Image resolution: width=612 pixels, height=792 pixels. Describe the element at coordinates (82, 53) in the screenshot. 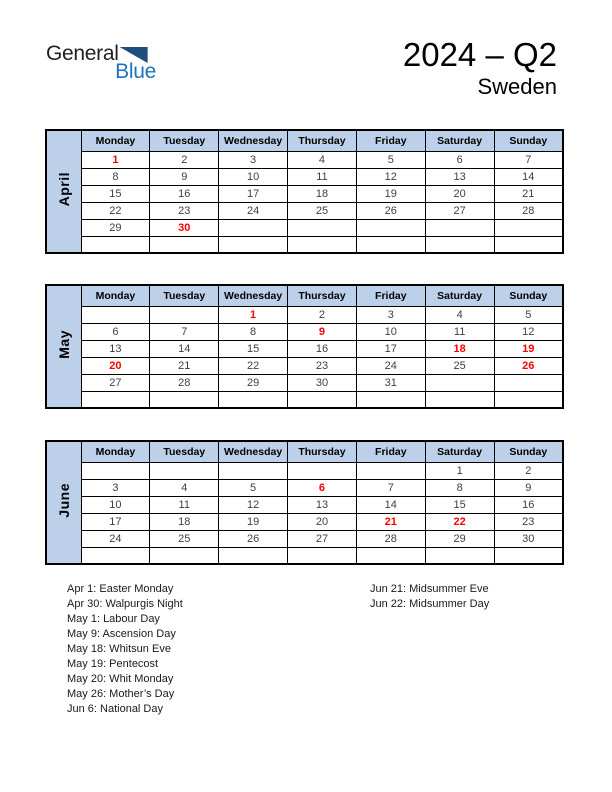

I see `logo-text-general: General` at that location.